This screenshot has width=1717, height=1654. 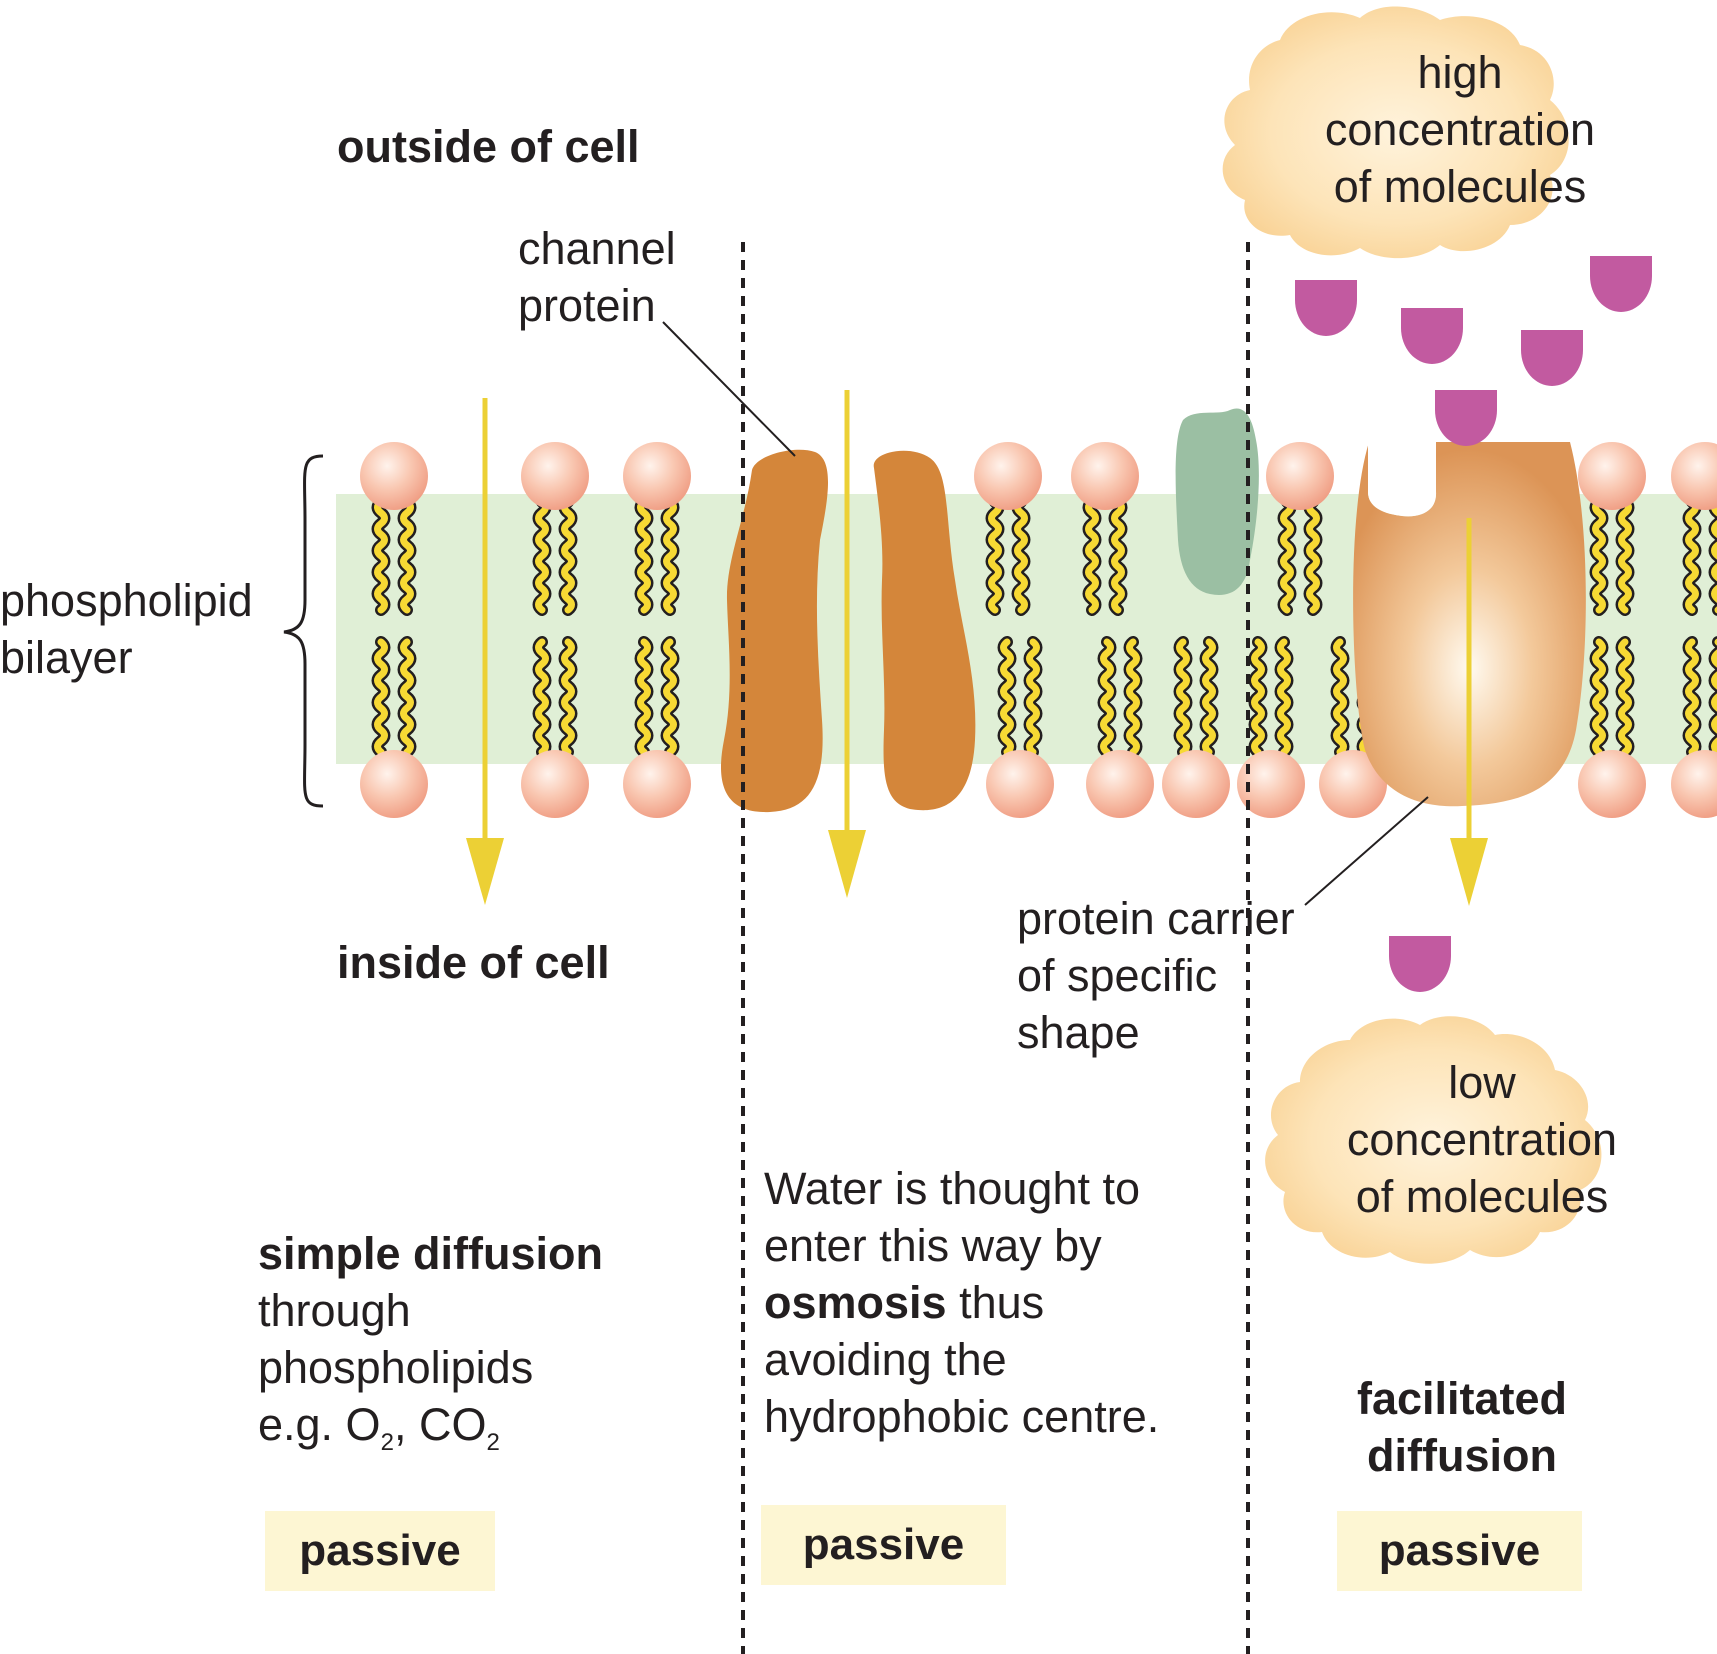 I want to click on osmosis-term: osmosis, so click(x=855, y=1302).